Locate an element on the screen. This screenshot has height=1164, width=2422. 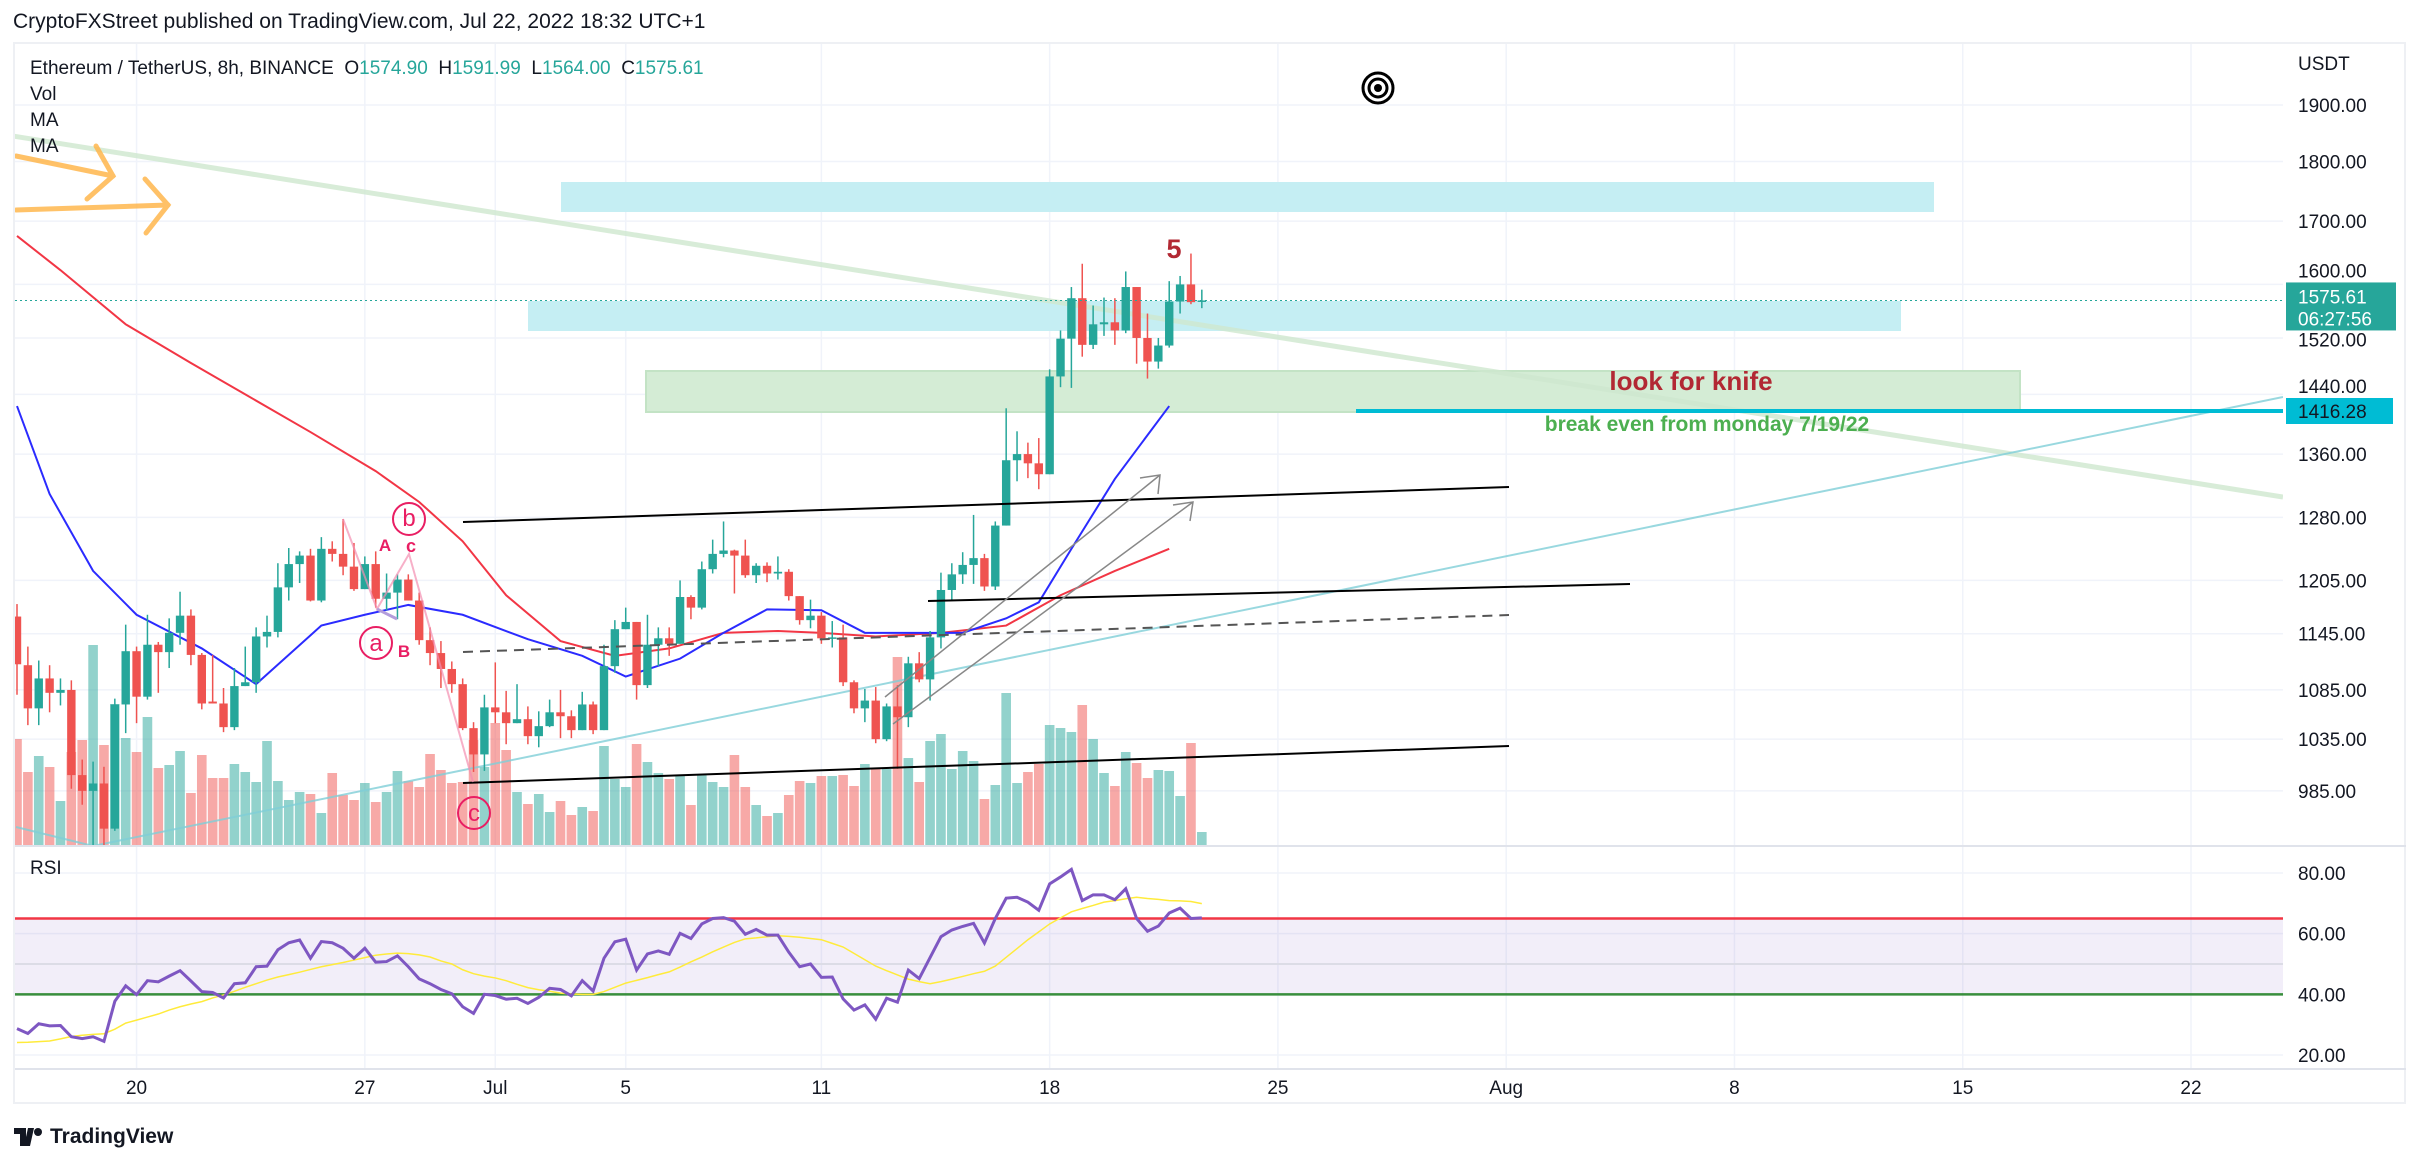
channel-line-middle is located at coordinates (1279, 592).